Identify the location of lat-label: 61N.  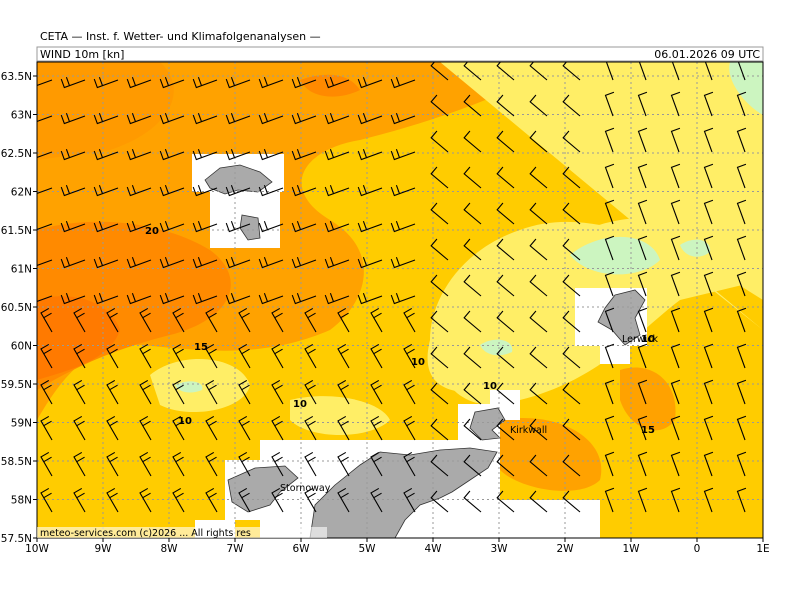
(21, 270).